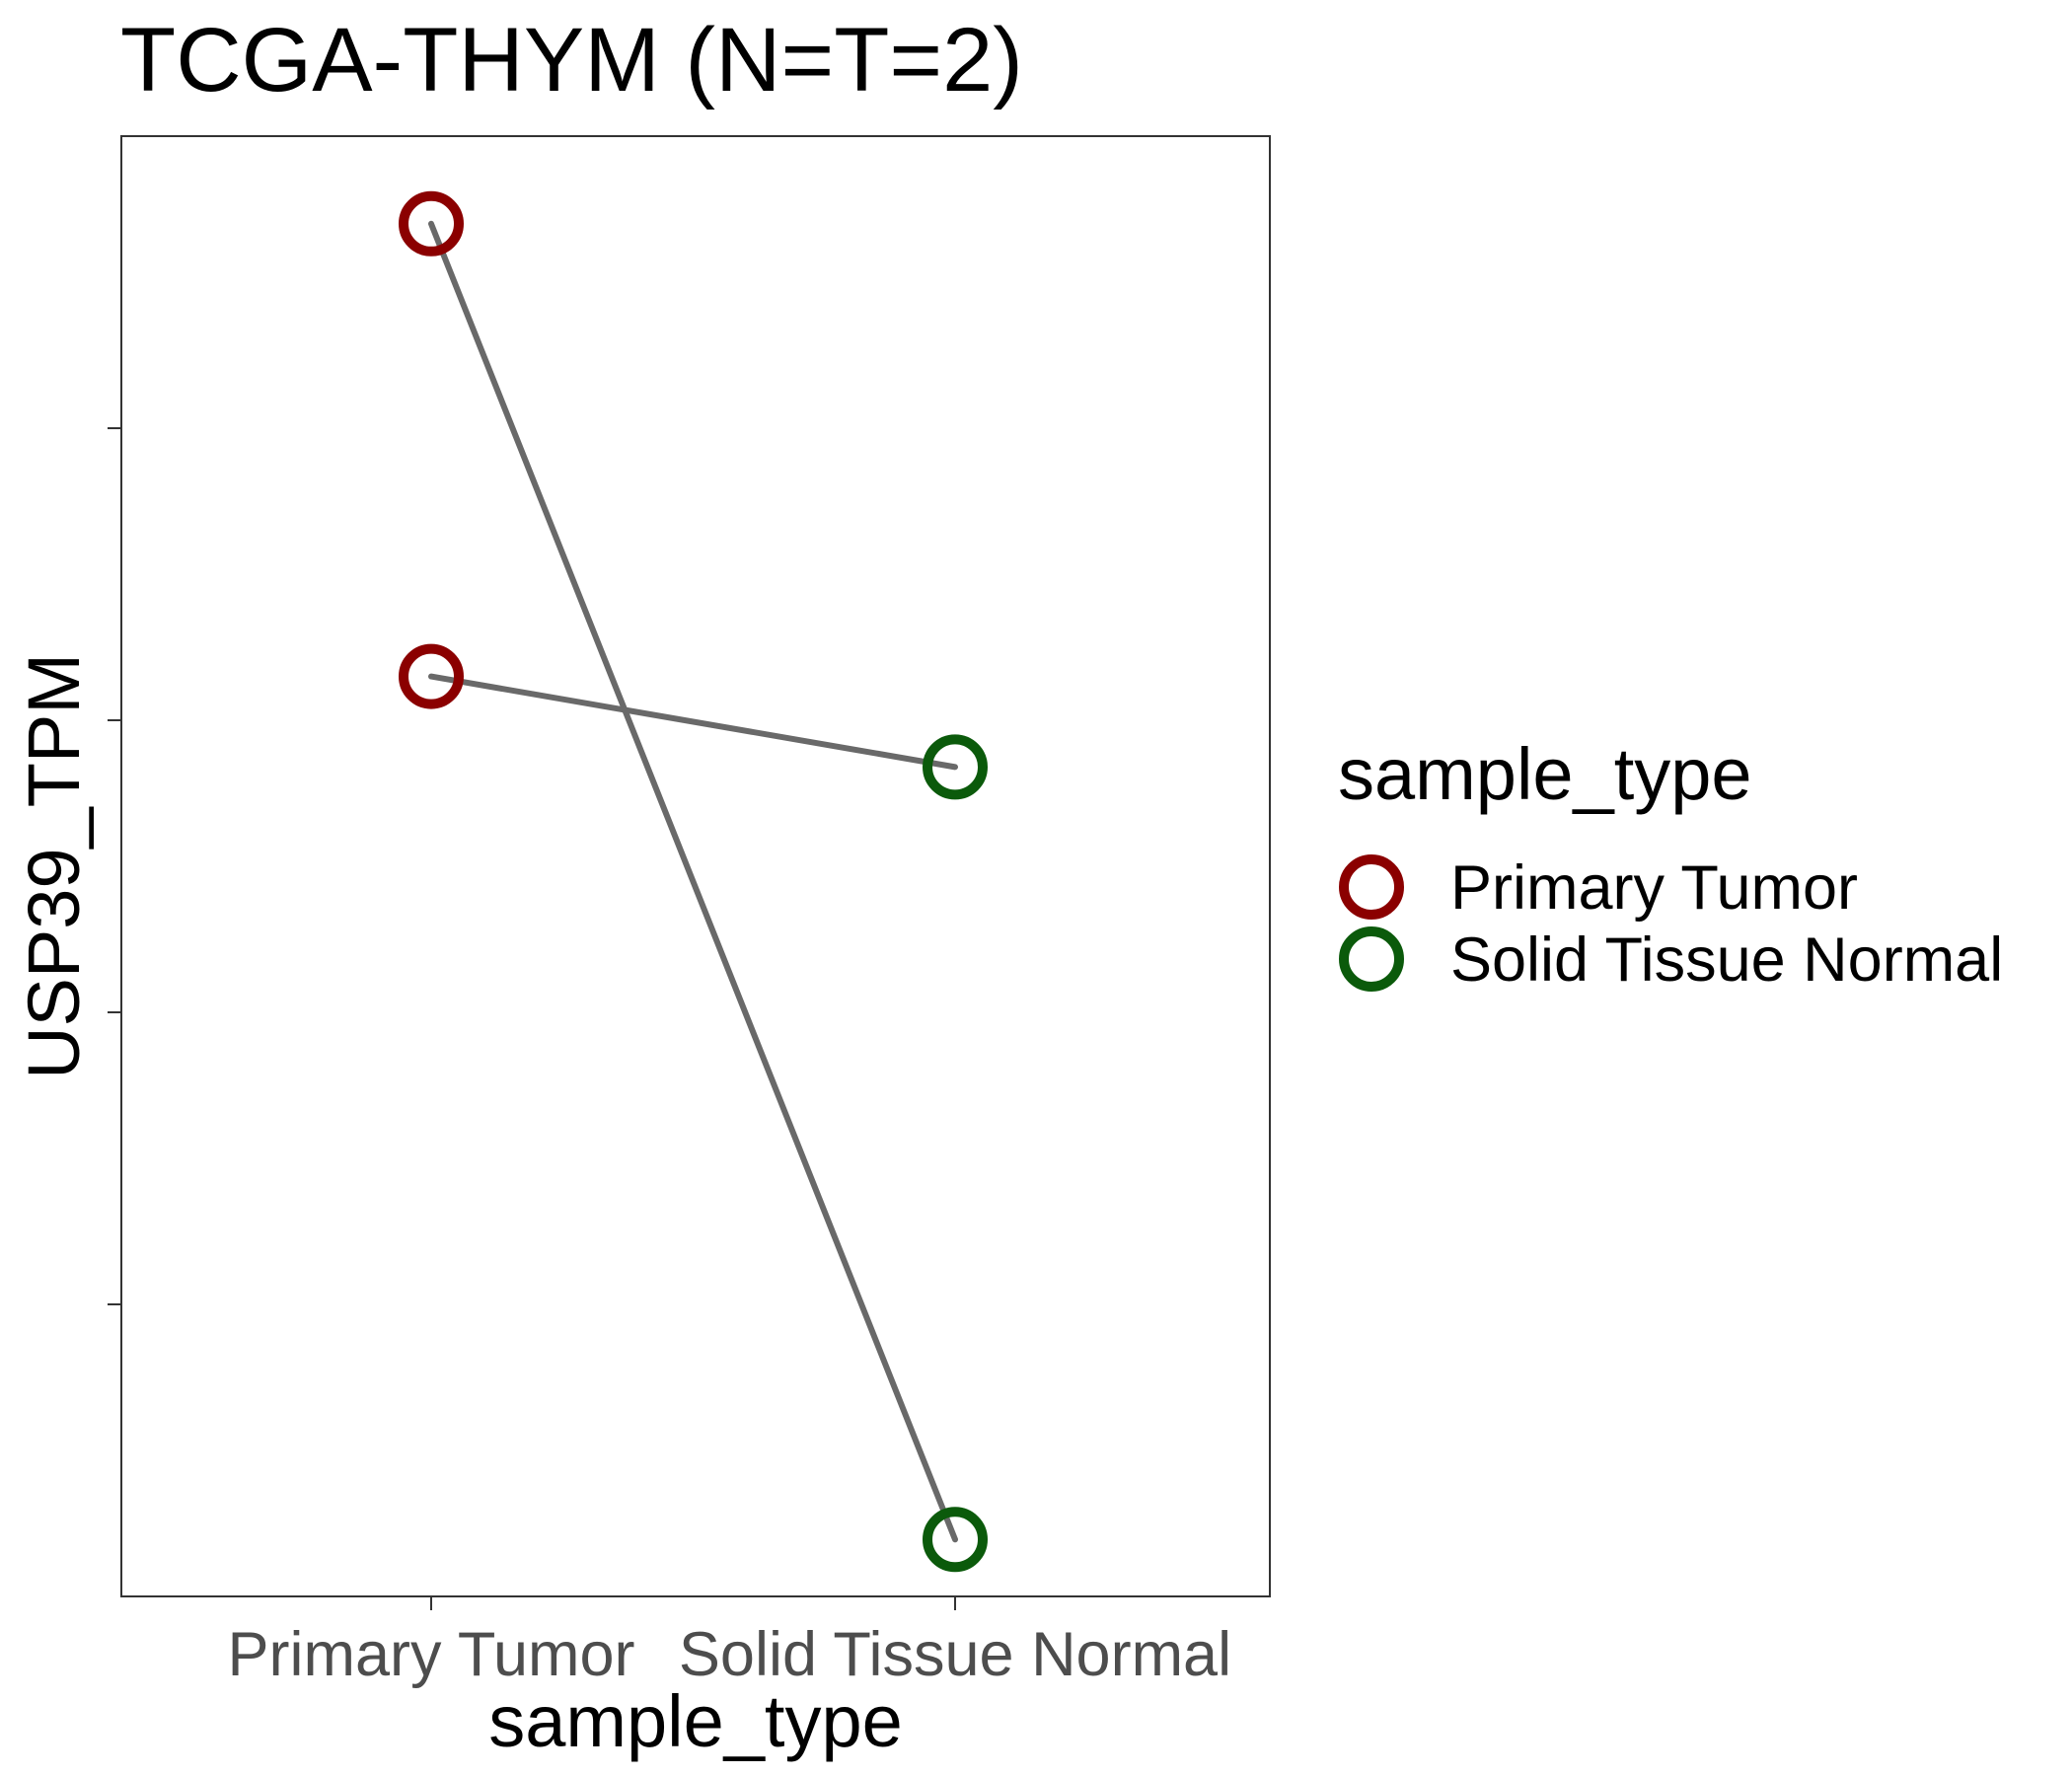 This screenshot has height=1776, width=2072. I want to click on legend-label-2: Solid Tissue Normal, so click(1727, 960).